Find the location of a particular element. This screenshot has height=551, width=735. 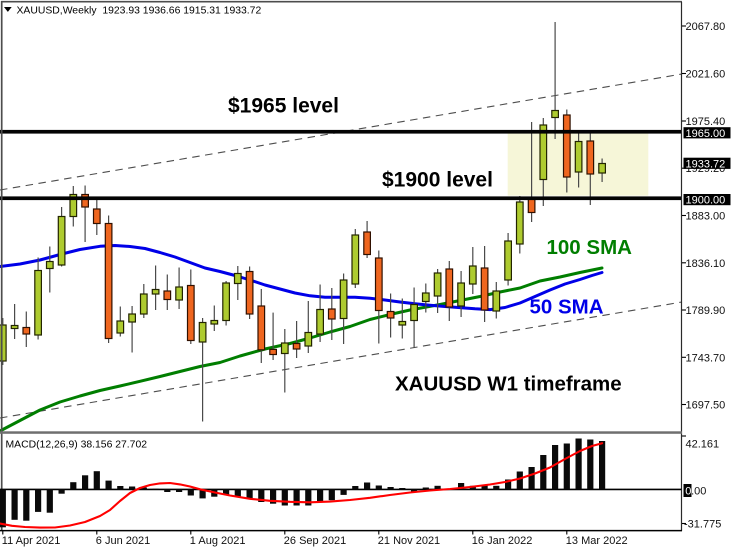

svg-text: 1836.10 is located at coordinates (706, 264).